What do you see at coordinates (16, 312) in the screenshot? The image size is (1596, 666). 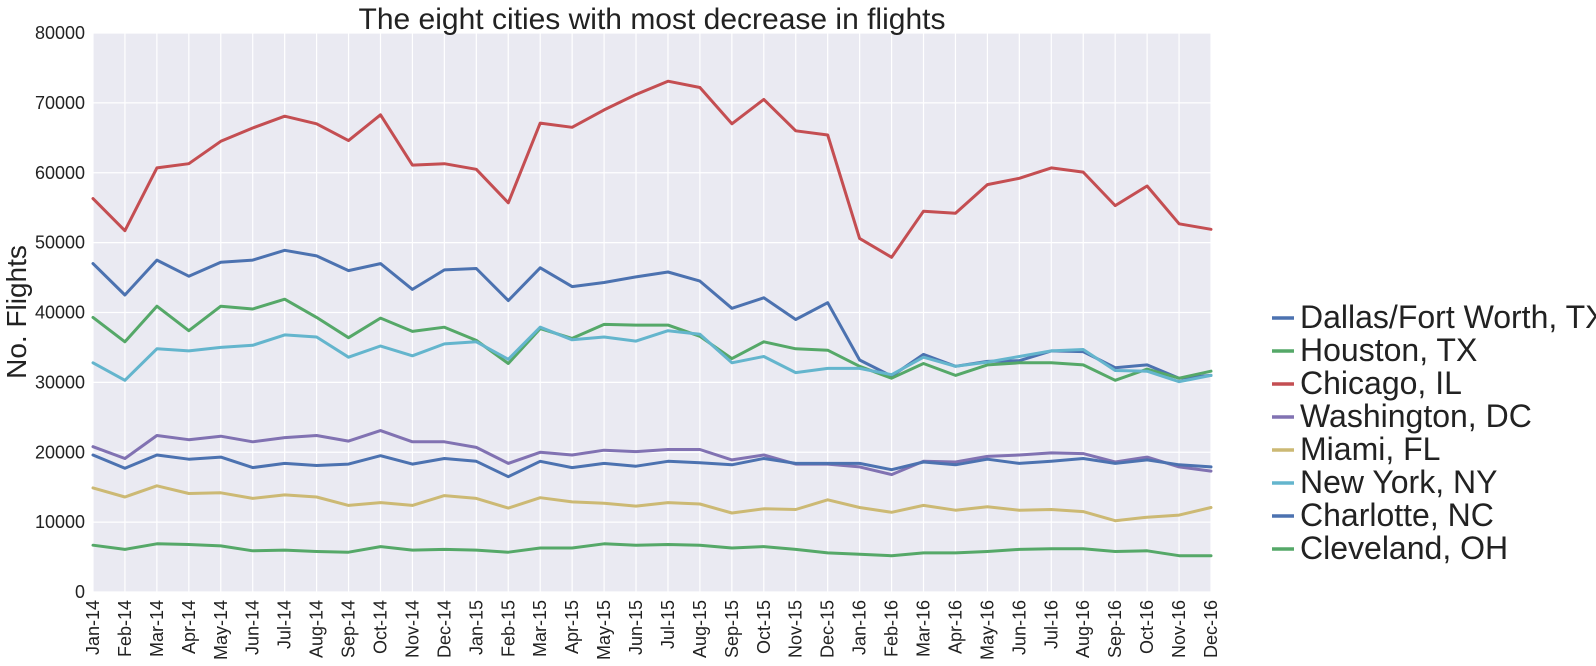 I see `y-axis-label: No. Flights` at bounding box center [16, 312].